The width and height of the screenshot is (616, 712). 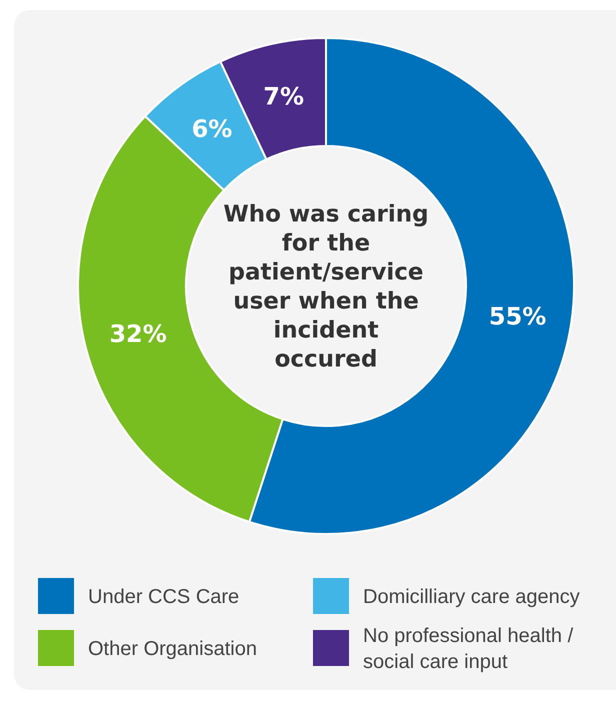 What do you see at coordinates (164, 597) in the screenshot?
I see `legend-label: Under CCS Care` at bounding box center [164, 597].